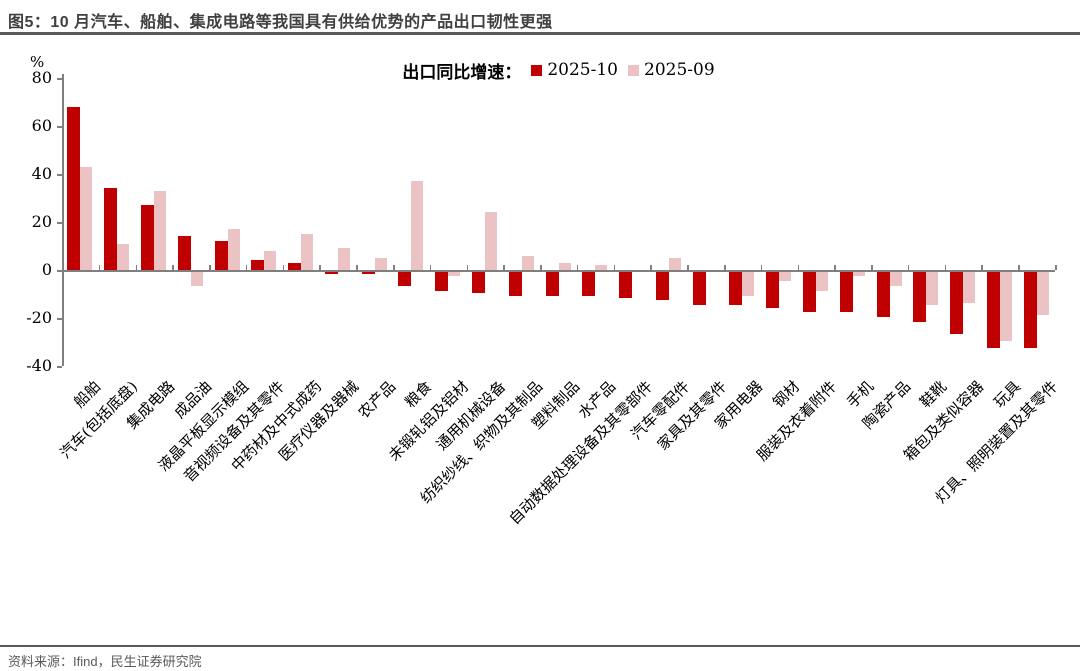 Image resolution: width=1080 pixels, height=671 pixels. What do you see at coordinates (846, 292) in the screenshot?
I see `bar-2025-10-手机` at bounding box center [846, 292].